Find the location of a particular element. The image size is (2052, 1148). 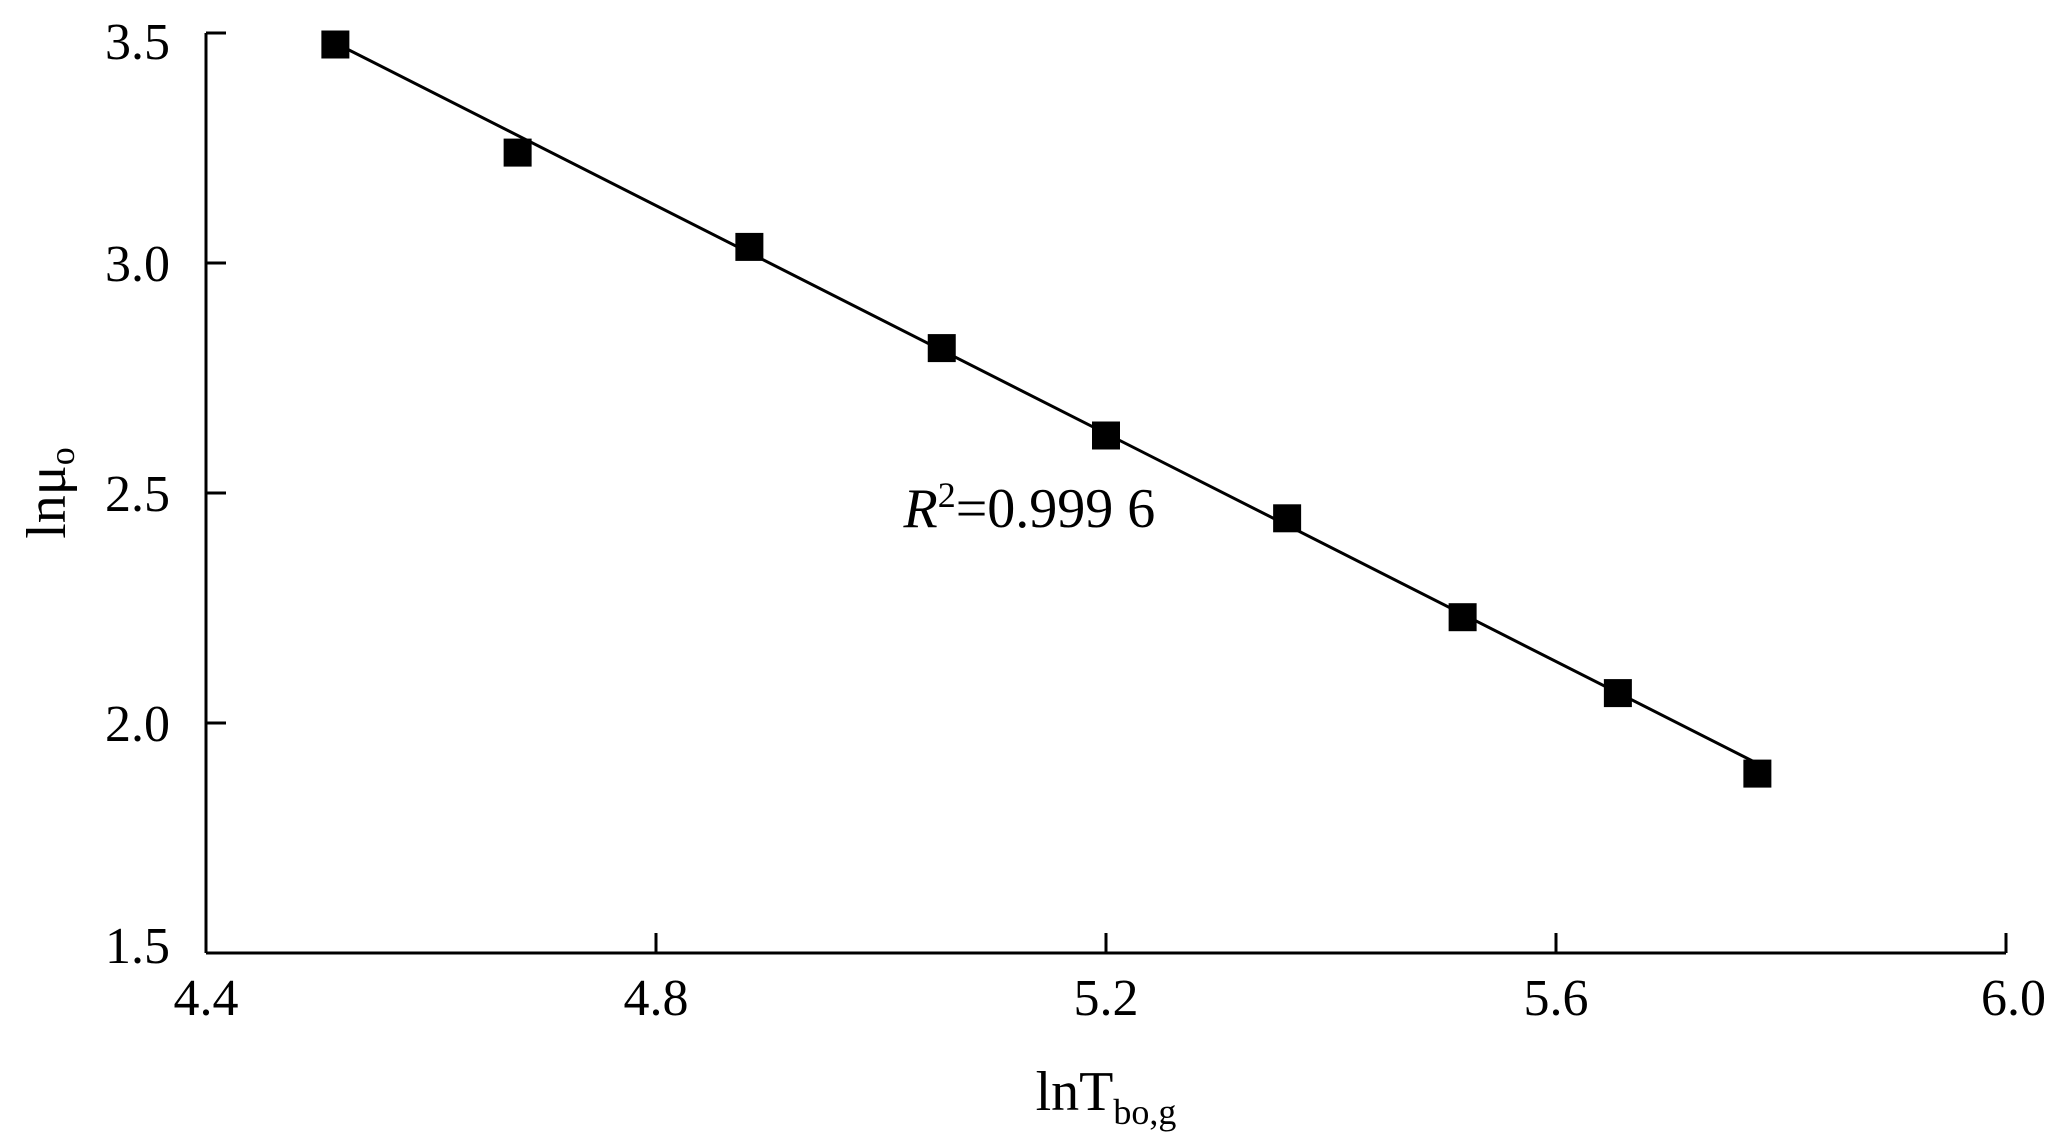

x-tick-label: 4.8 is located at coordinates (656, 998).